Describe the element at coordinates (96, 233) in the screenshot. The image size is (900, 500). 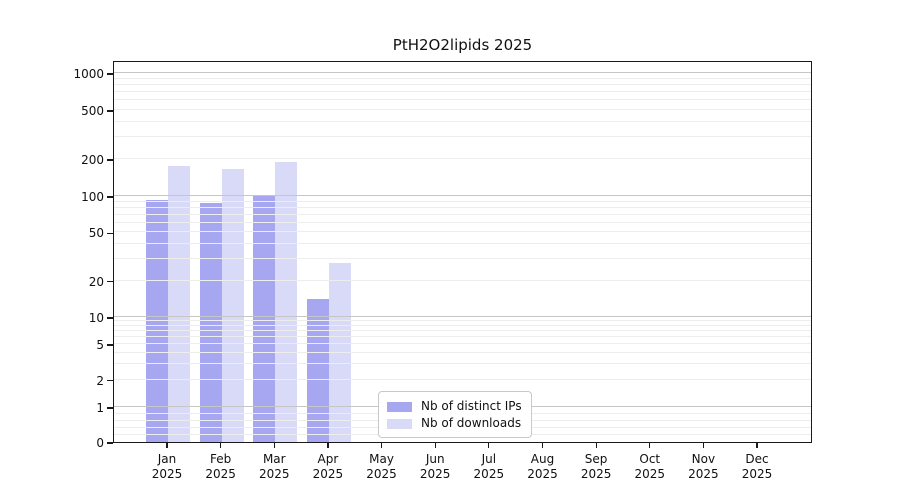
I see `y-tick-label: 50` at that location.